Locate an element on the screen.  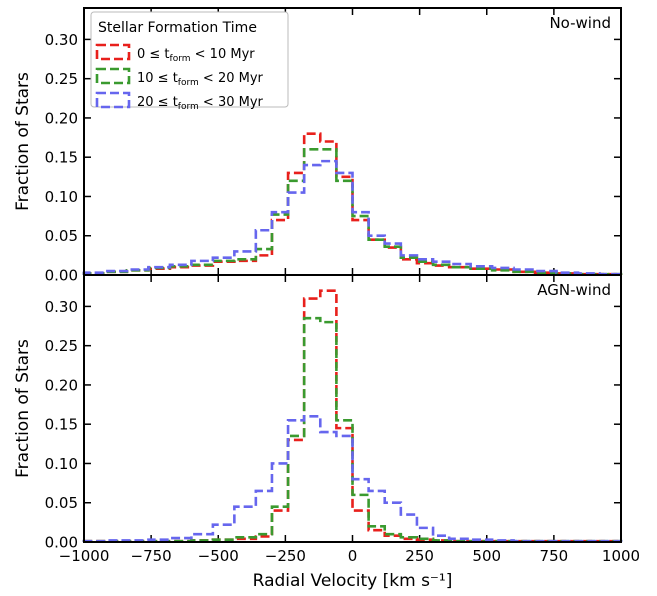
x-tick-label: 0 is located at coordinates (353, 556).